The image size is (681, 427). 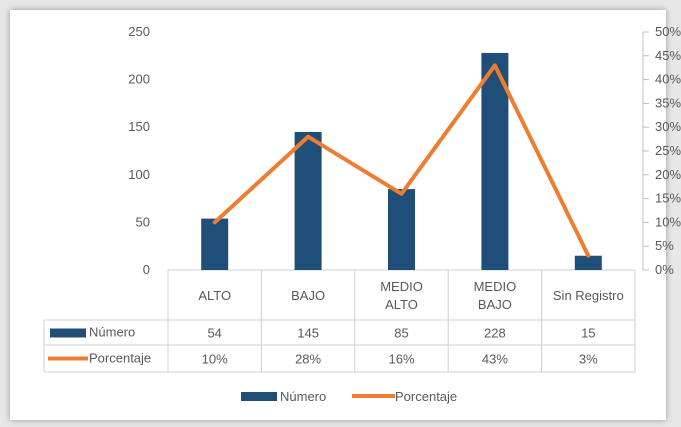 I want to click on data-label: 28%, so click(x=308, y=359).